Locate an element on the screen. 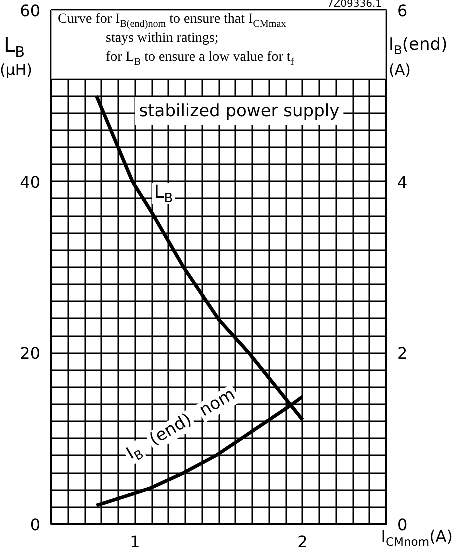 The height and width of the screenshot is (554, 459). y-tick-label: 40 is located at coordinates (30, 182).